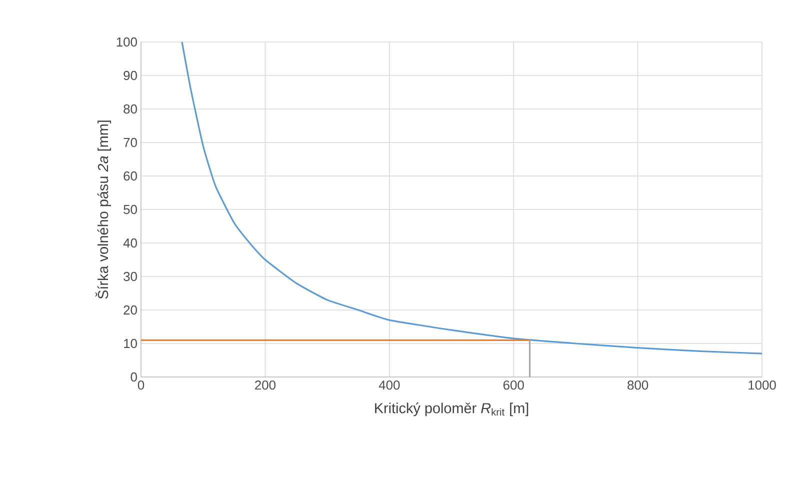  I want to click on y-tick-label: 50, so click(130, 209).